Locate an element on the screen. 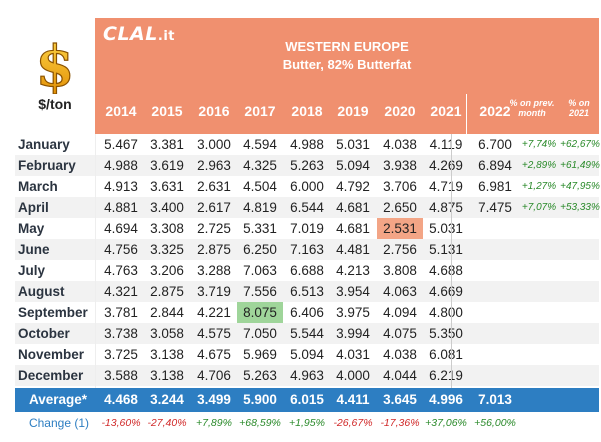  pct-2021-cell: +61,49% is located at coordinates (580, 165).